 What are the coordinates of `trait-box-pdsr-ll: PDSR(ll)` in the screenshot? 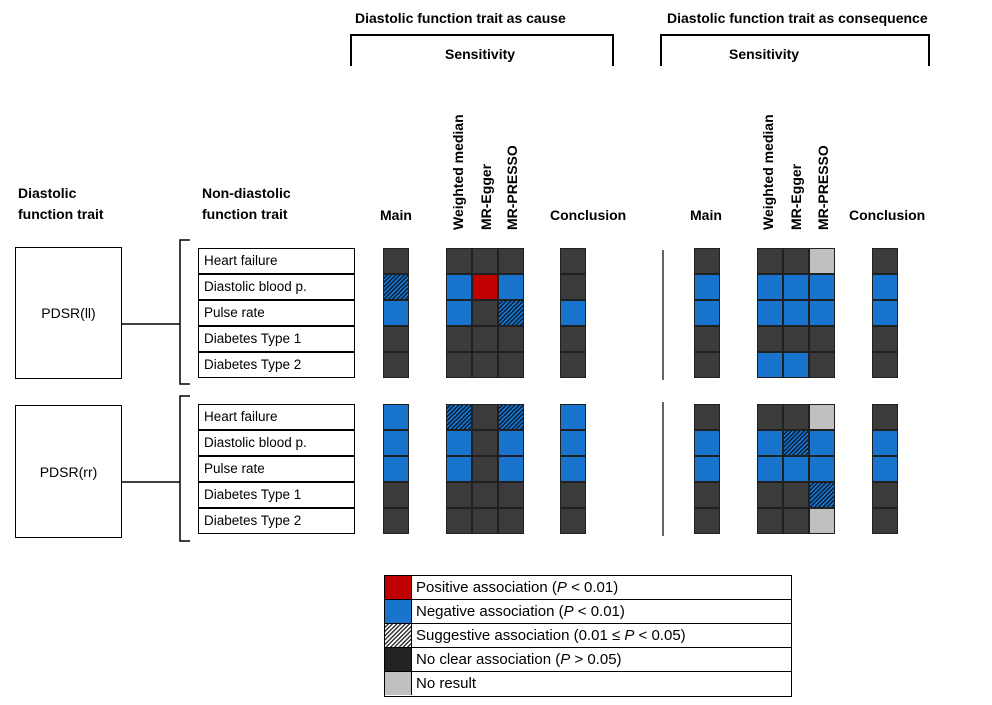 It's located at (68, 313).